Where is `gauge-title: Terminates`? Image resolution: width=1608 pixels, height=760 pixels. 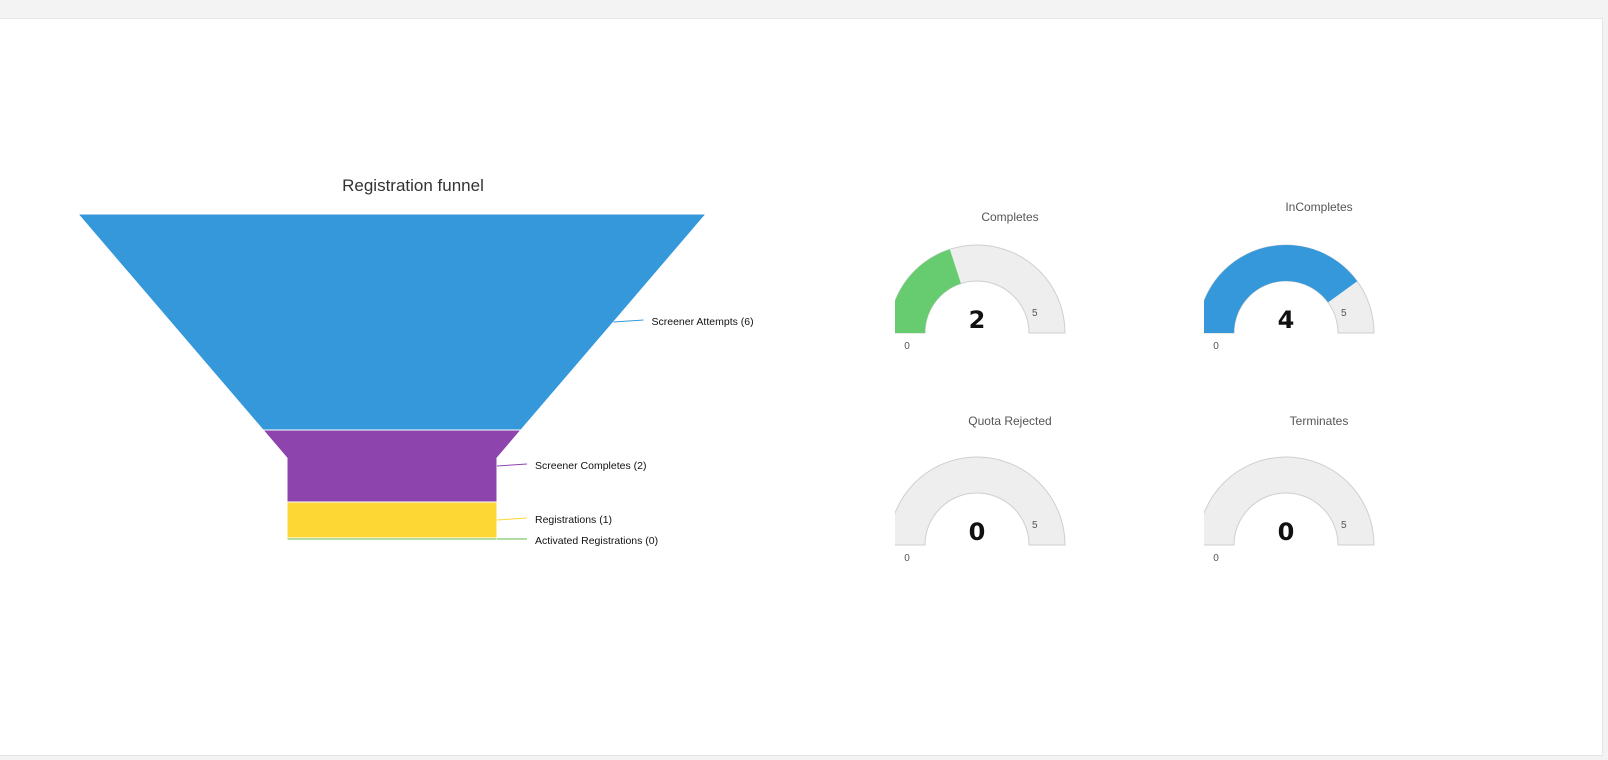
gauge-title: Terminates is located at coordinates (1319, 421).